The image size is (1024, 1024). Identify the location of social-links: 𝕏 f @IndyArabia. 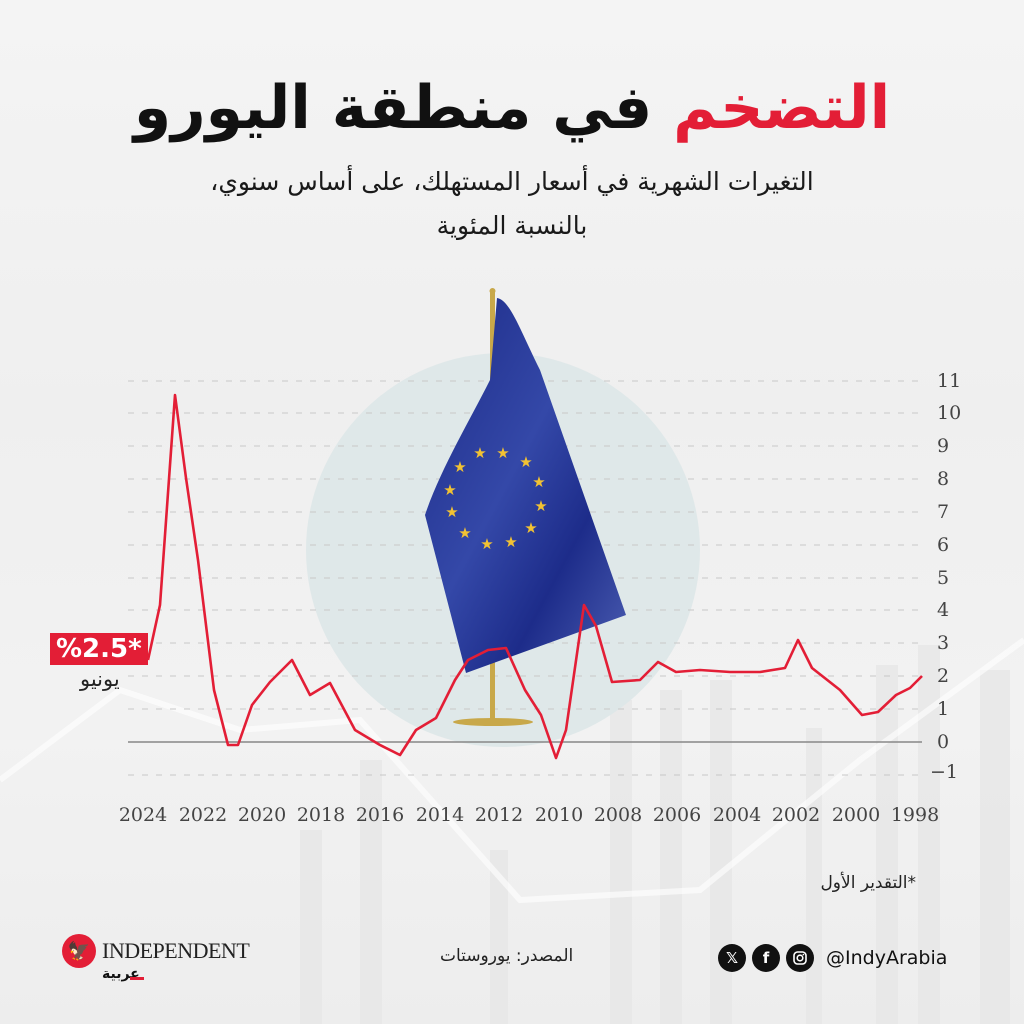
(832, 958).